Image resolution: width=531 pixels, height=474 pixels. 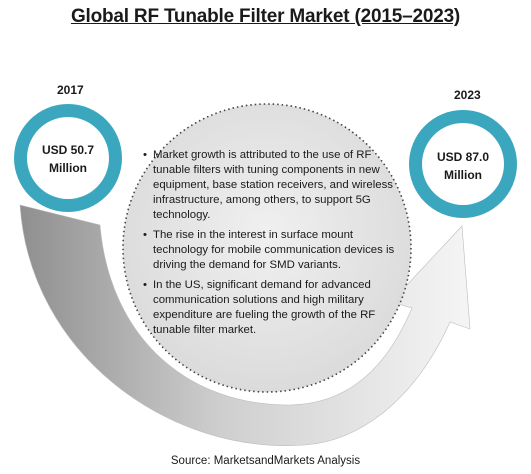 What do you see at coordinates (265, 461) in the screenshot?
I see `source-note: Source: MarketsandMarkets Analysis` at bounding box center [265, 461].